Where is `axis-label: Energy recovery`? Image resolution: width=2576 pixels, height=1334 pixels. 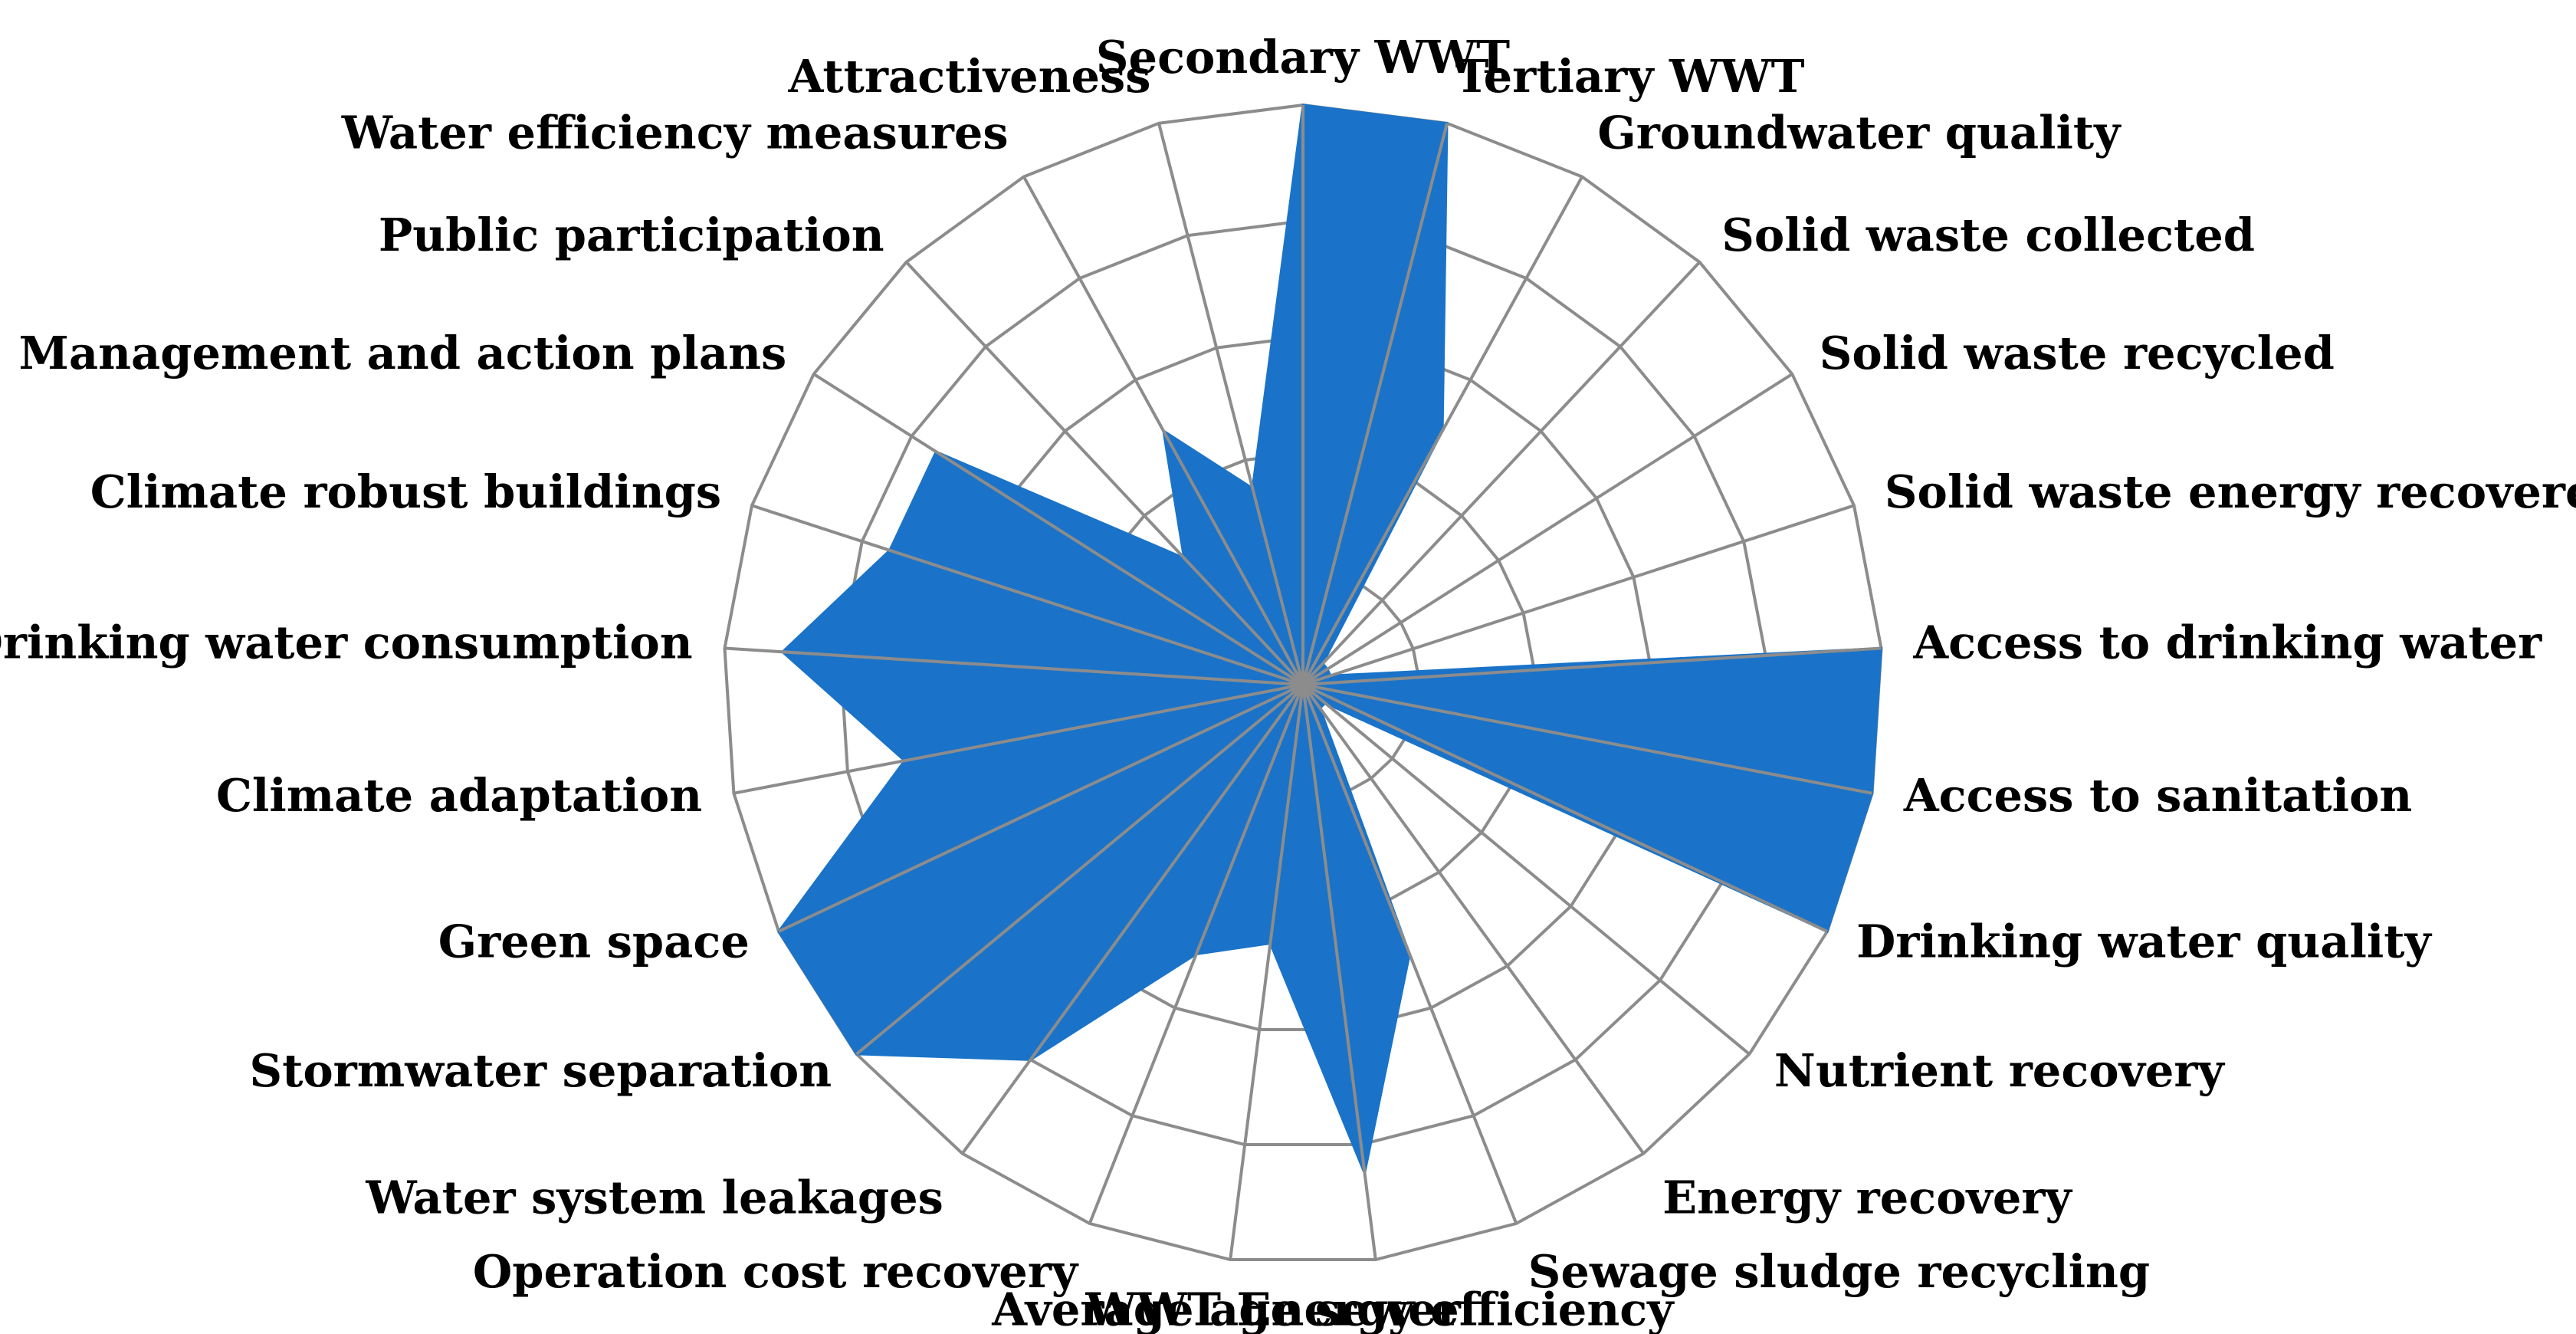
axis-label: Energy recovery is located at coordinates (1867, 1198).